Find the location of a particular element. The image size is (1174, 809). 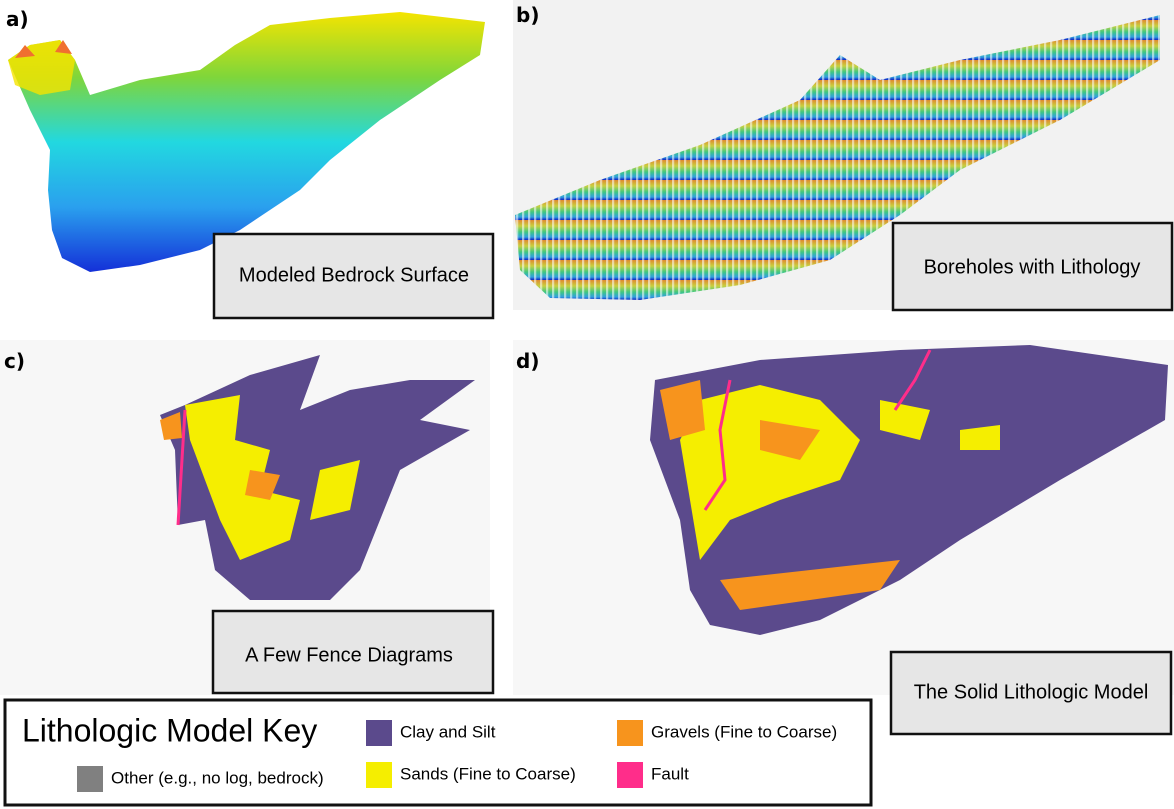

legend-box is located at coordinates (438, 752).